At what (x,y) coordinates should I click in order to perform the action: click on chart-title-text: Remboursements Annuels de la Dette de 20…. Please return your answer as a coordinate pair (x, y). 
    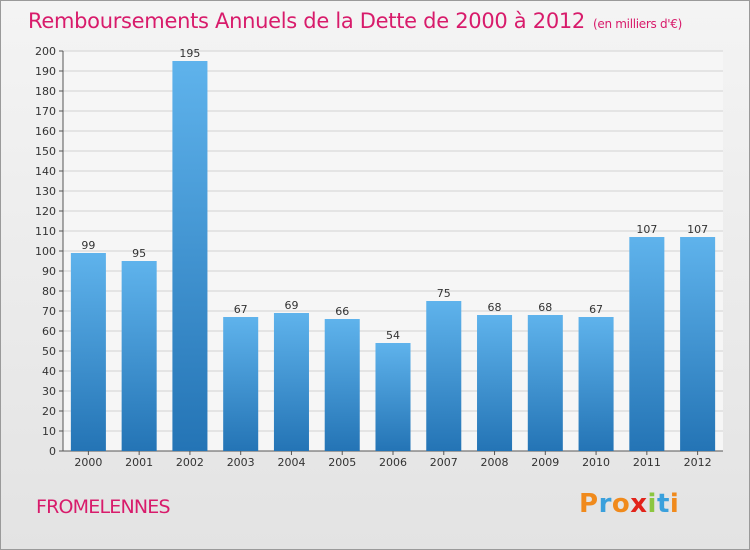
    Looking at the image, I should click on (306, 21).